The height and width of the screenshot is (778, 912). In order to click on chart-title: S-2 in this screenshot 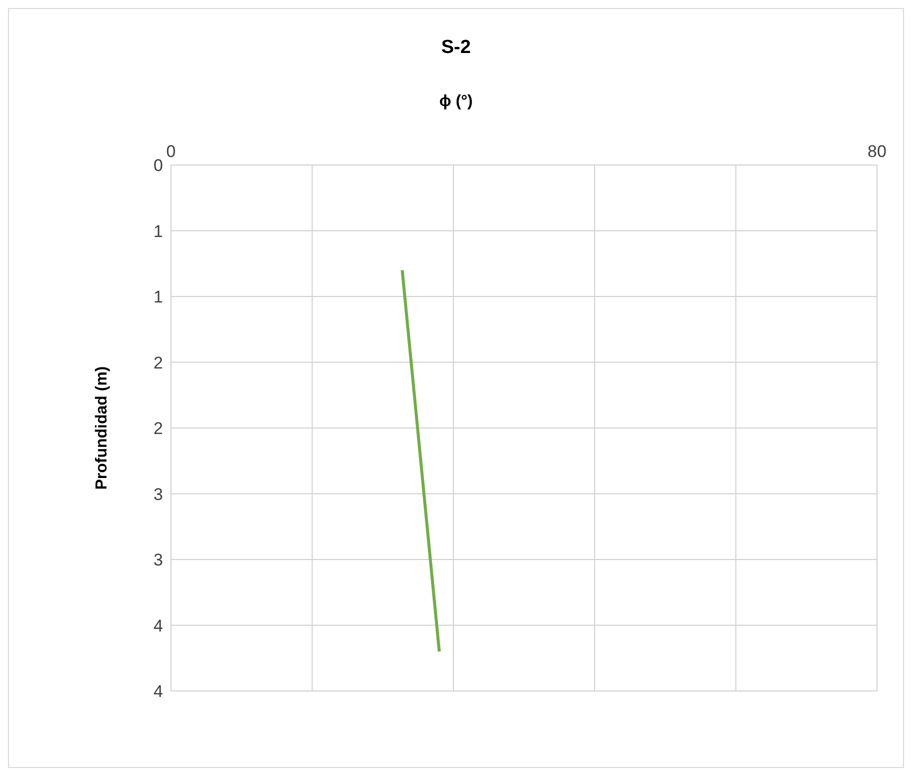, I will do `click(456, 48)`.